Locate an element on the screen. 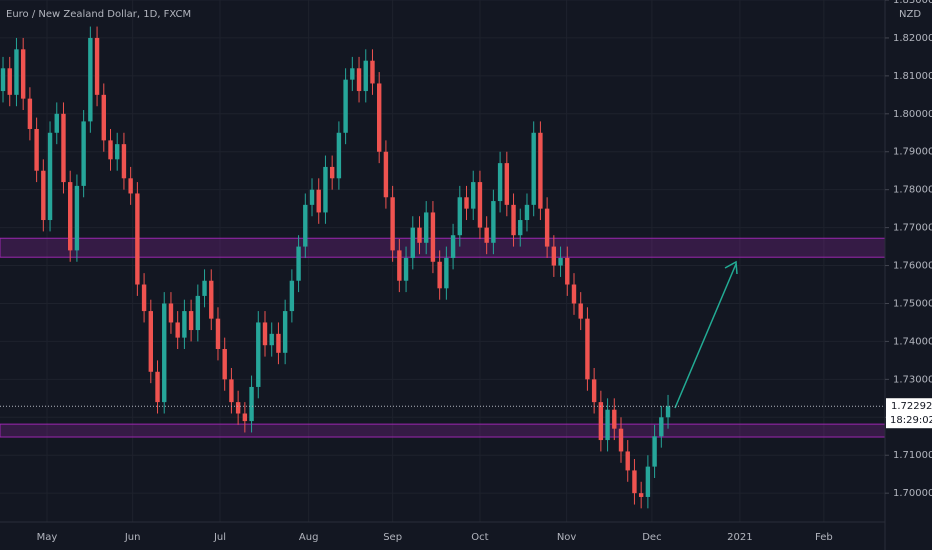 Image resolution: width=932 pixels, height=550 pixels. y-tick-label: 1.83000 is located at coordinates (912, 3).